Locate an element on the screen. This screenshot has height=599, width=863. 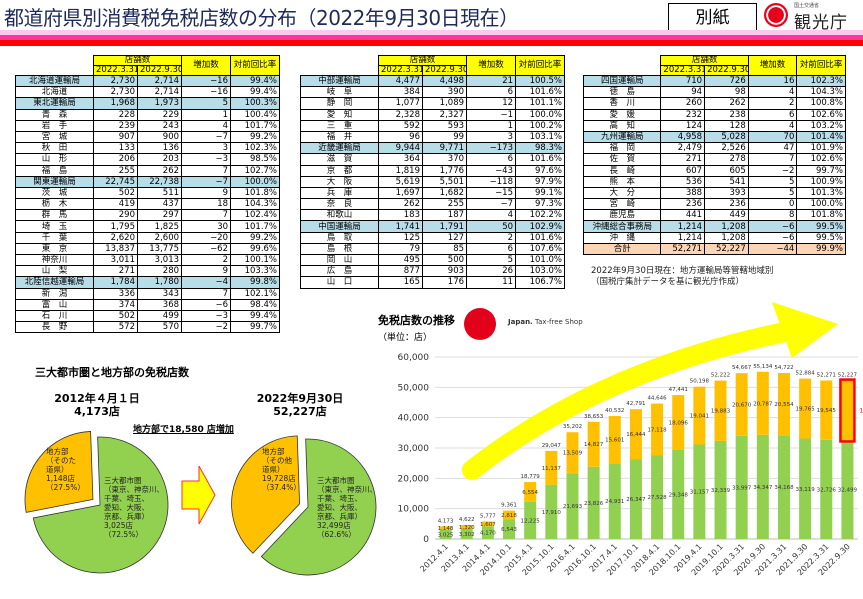
ratio: 99.5% is located at coordinates (821, 226).